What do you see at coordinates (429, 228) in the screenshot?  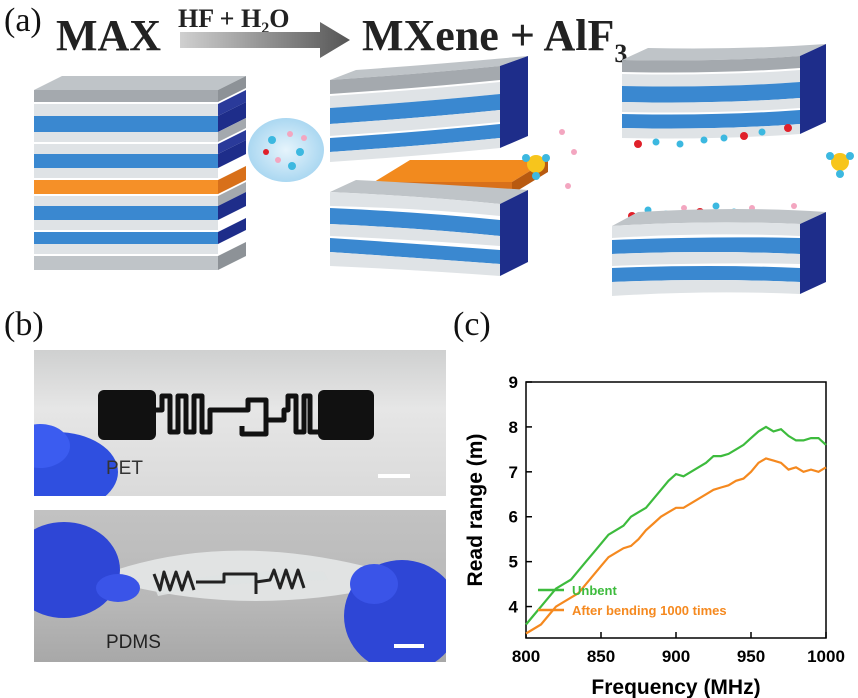 I see `mxene-lower-stack` at bounding box center [429, 228].